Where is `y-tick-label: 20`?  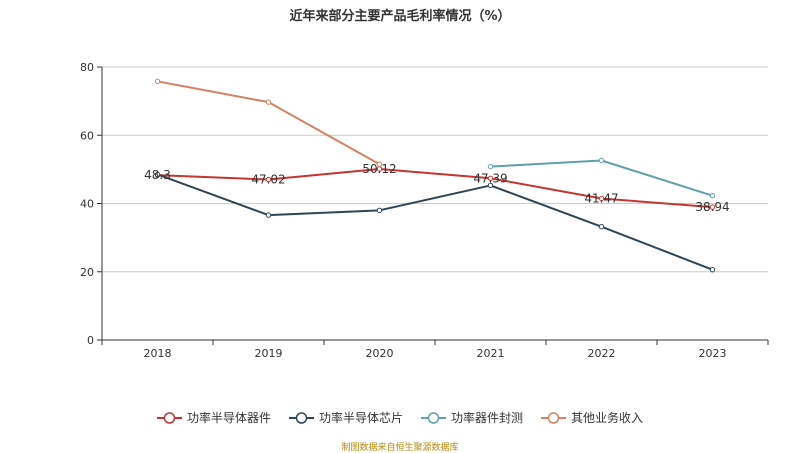
y-tick-label: 20 is located at coordinates (87, 272).